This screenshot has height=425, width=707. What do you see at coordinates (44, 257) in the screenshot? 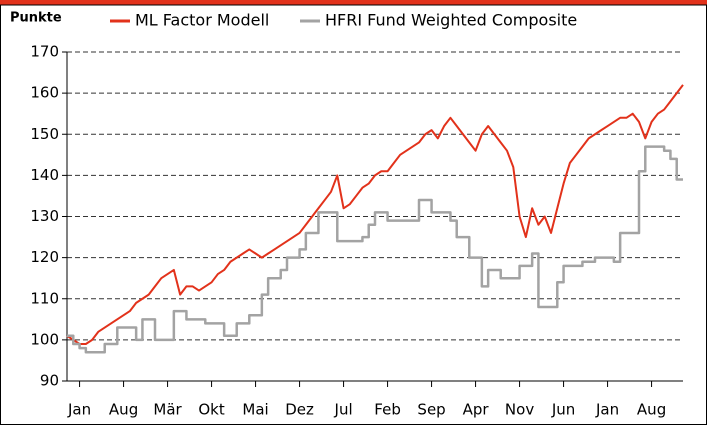
I see `y-tick-label: 120` at bounding box center [44, 257].